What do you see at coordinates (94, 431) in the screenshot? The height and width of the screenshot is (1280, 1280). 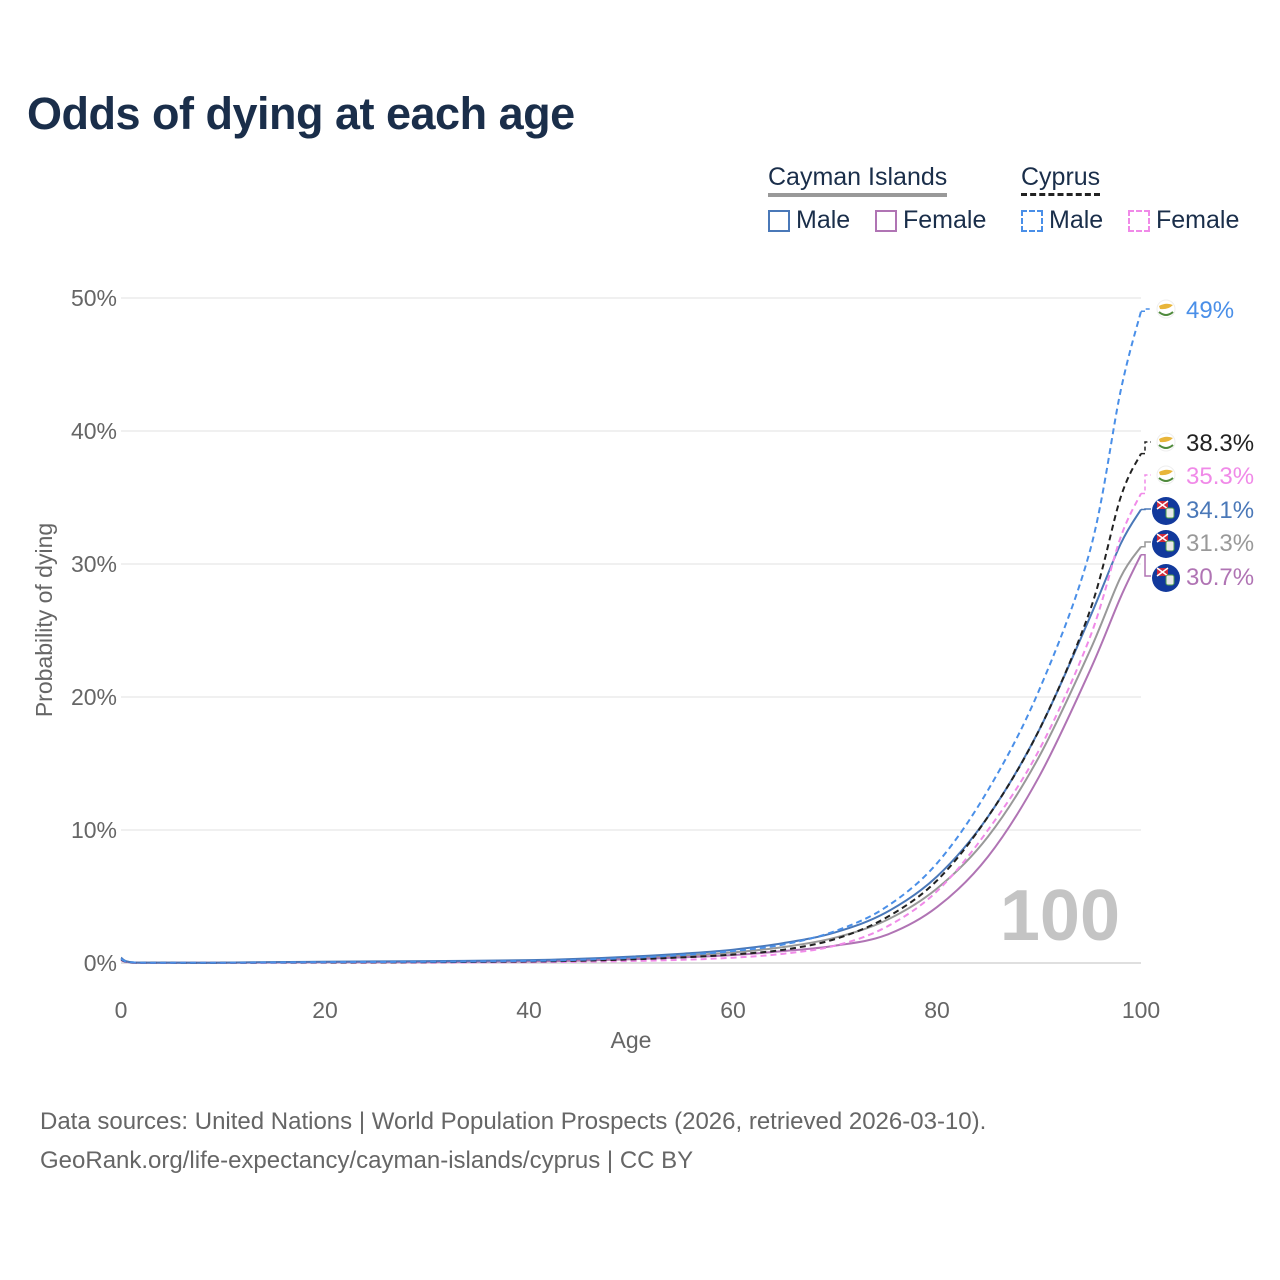 I see `y-tick-label: 40%` at bounding box center [94, 431].